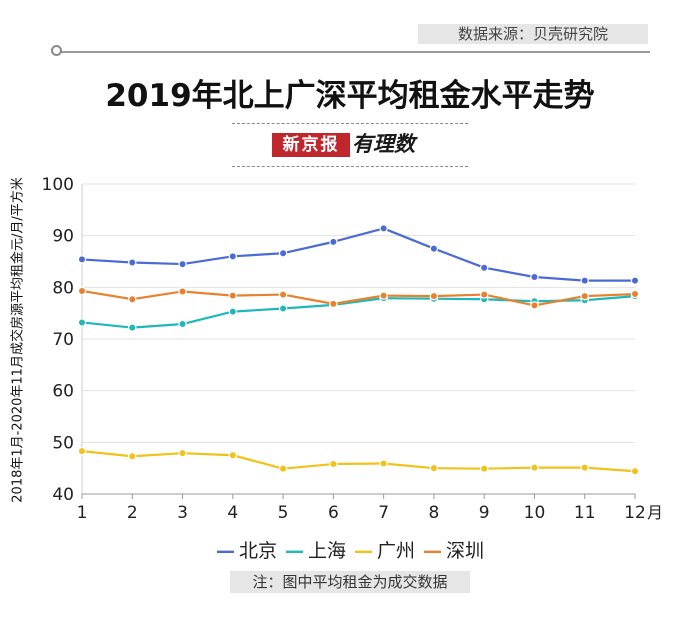 The image size is (700, 619). What do you see at coordinates (58, 185) in the screenshot?
I see `y-tick-label: 100` at bounding box center [58, 185].